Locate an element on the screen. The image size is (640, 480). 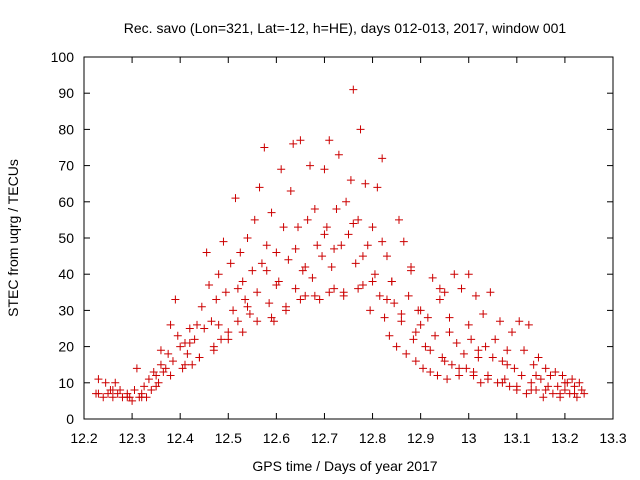
x-tick-label: 12.8 is located at coordinates (372, 438).